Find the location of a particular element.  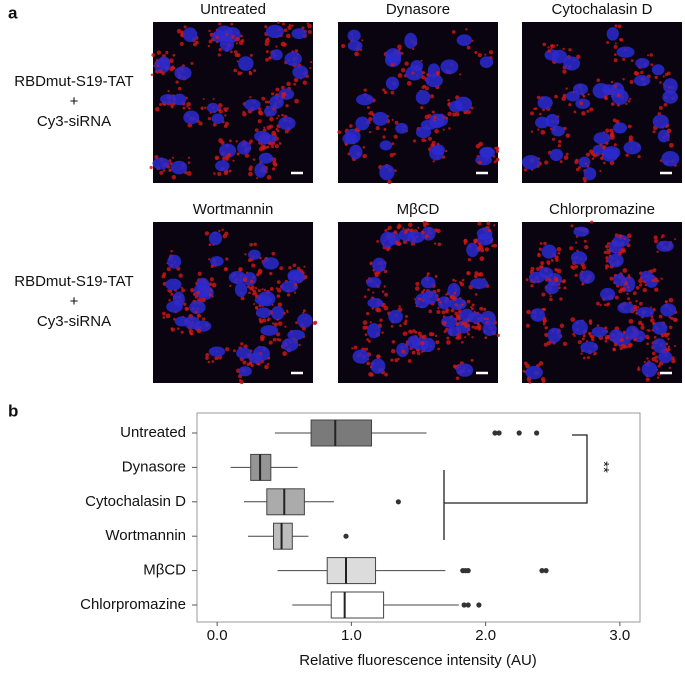

image-title: Dynasore is located at coordinates (418, 9).